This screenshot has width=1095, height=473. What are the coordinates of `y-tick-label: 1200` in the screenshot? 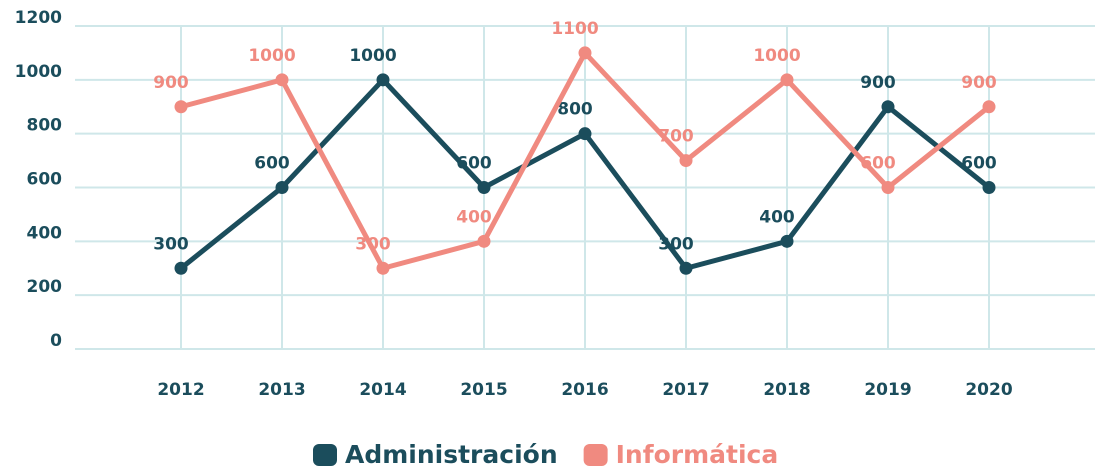 It's located at (38, 18).